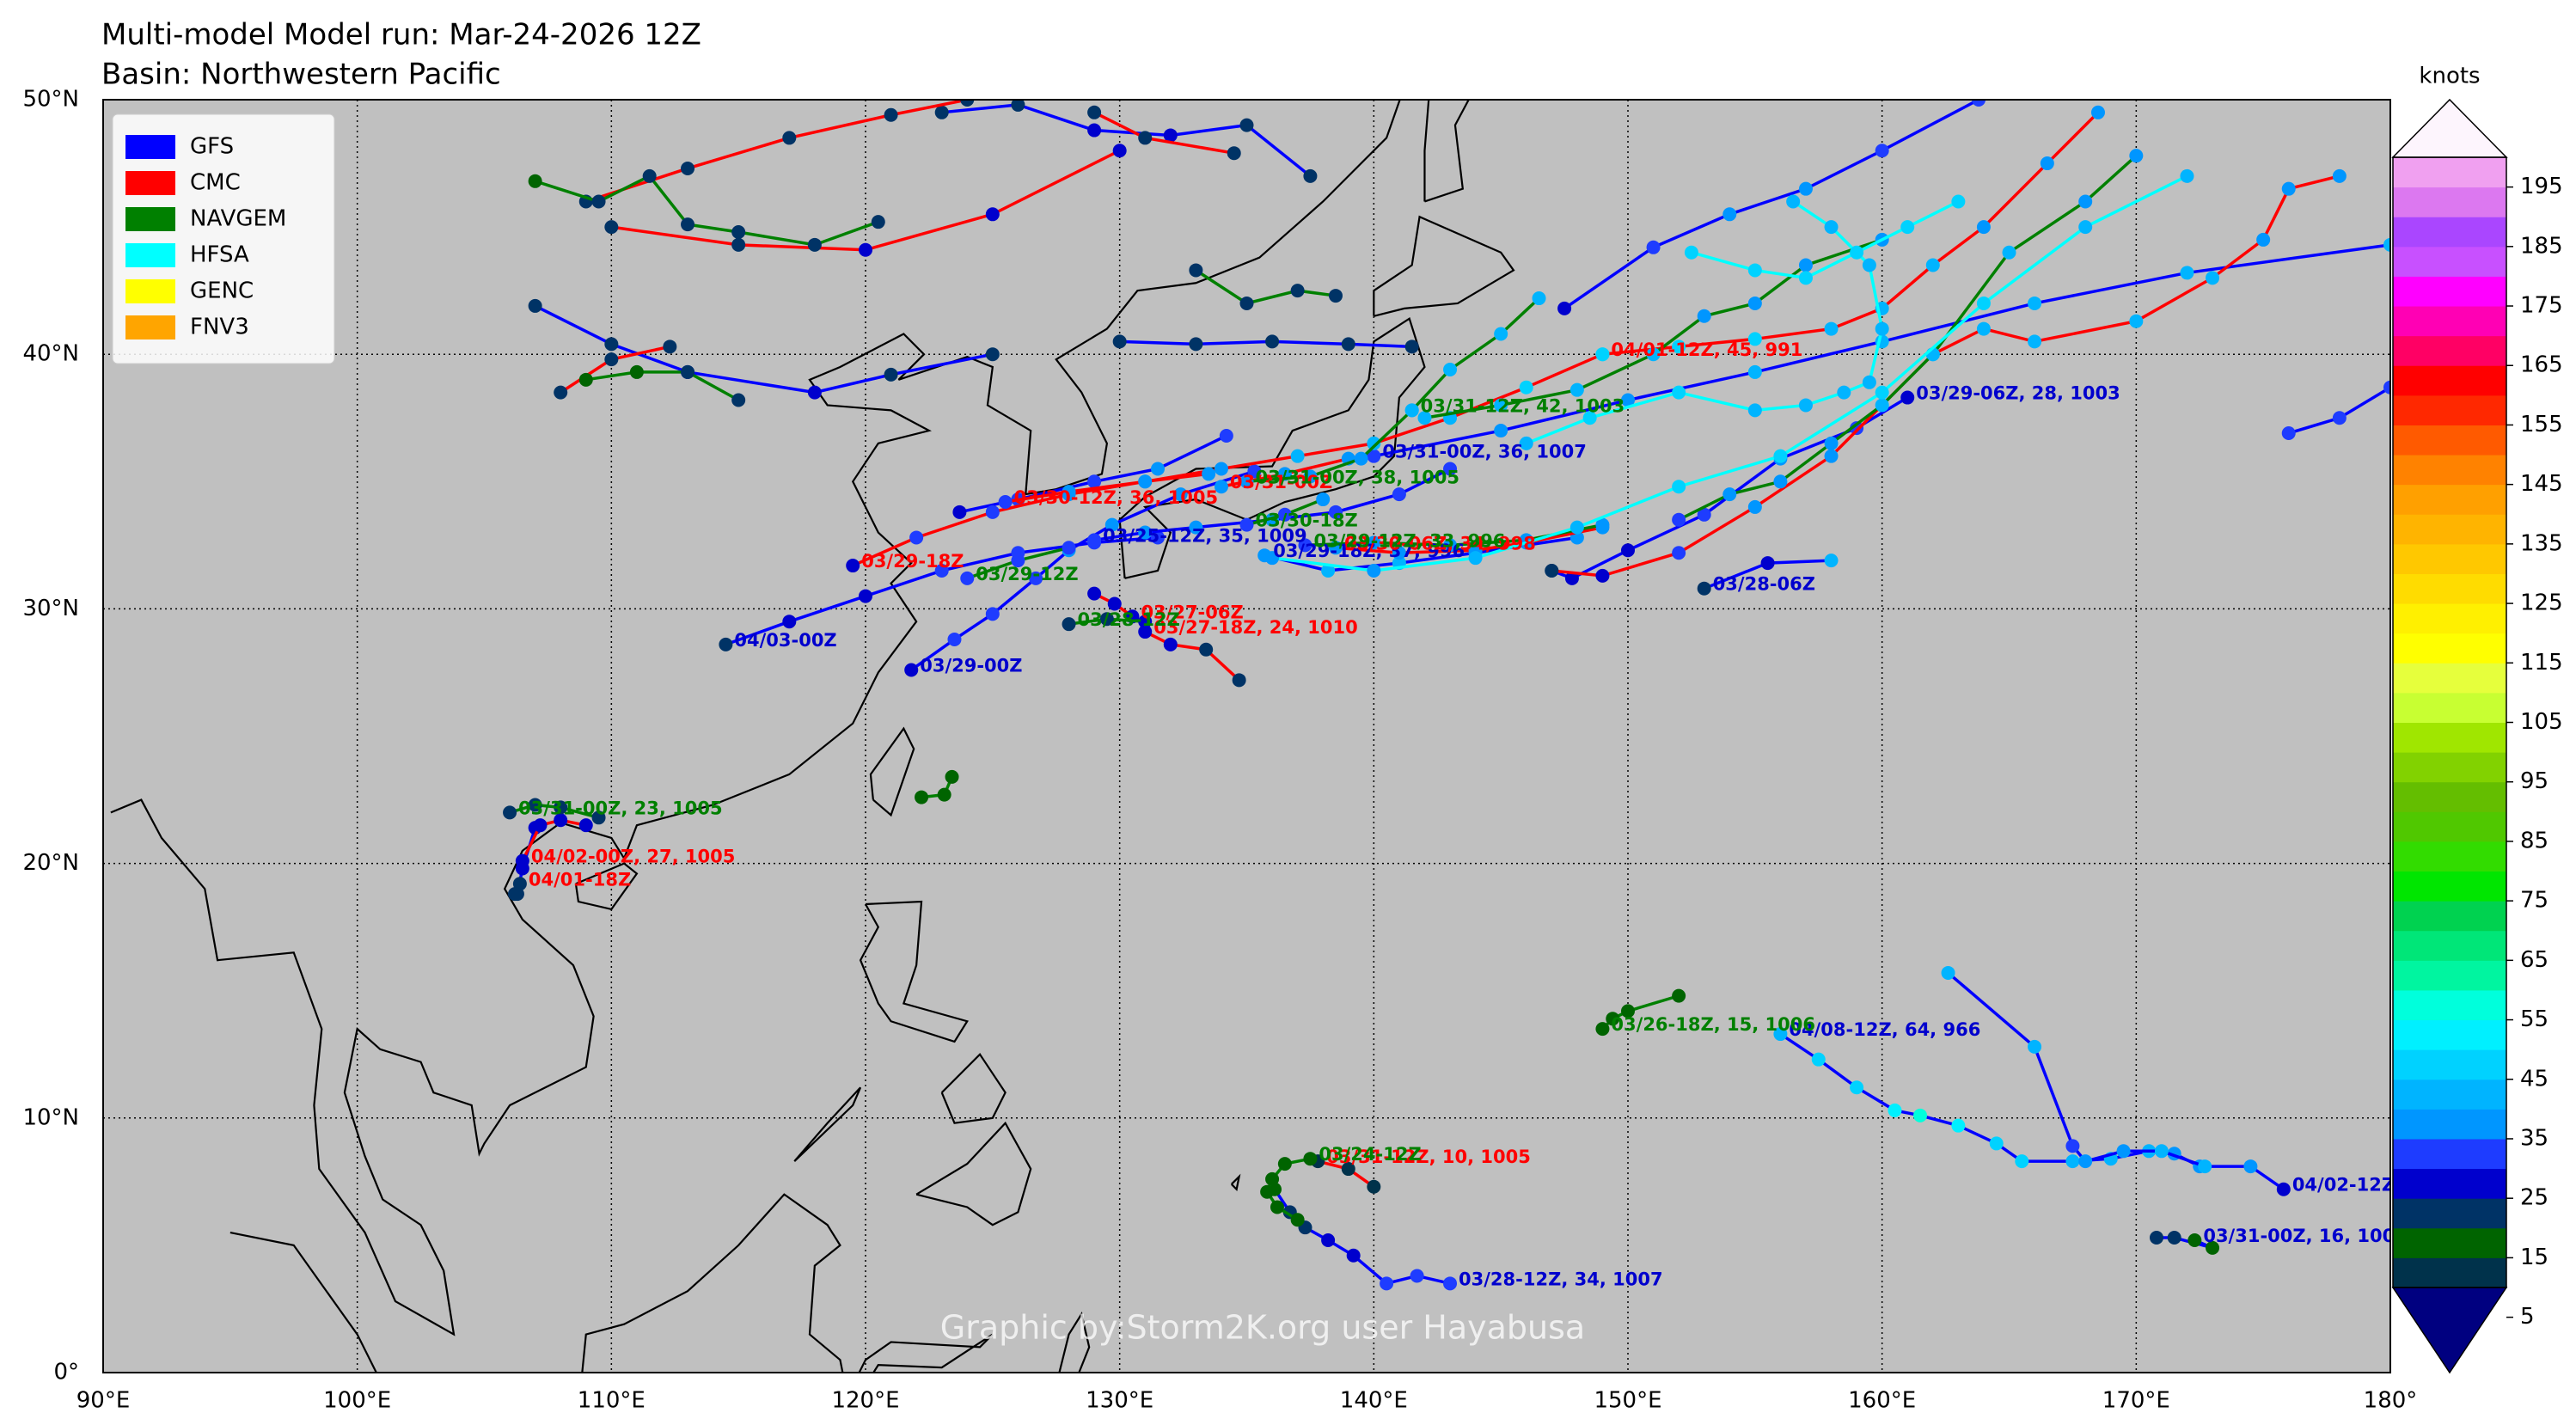  Describe the element at coordinates (1281, 482) in the screenshot. I see `track-label: 03/31-00Z` at that location.